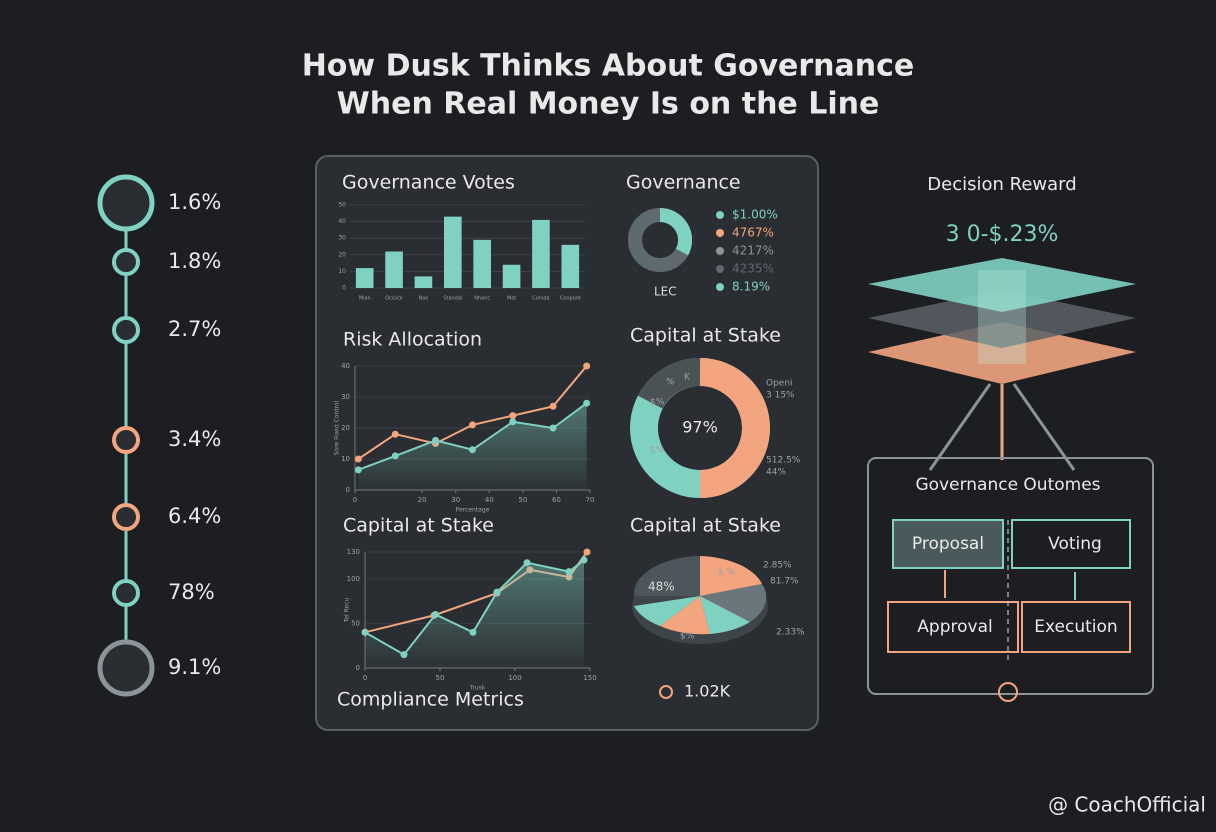  Describe the element at coordinates (342, 271) in the screenshot. I see `y-tick-label: 10` at that location.